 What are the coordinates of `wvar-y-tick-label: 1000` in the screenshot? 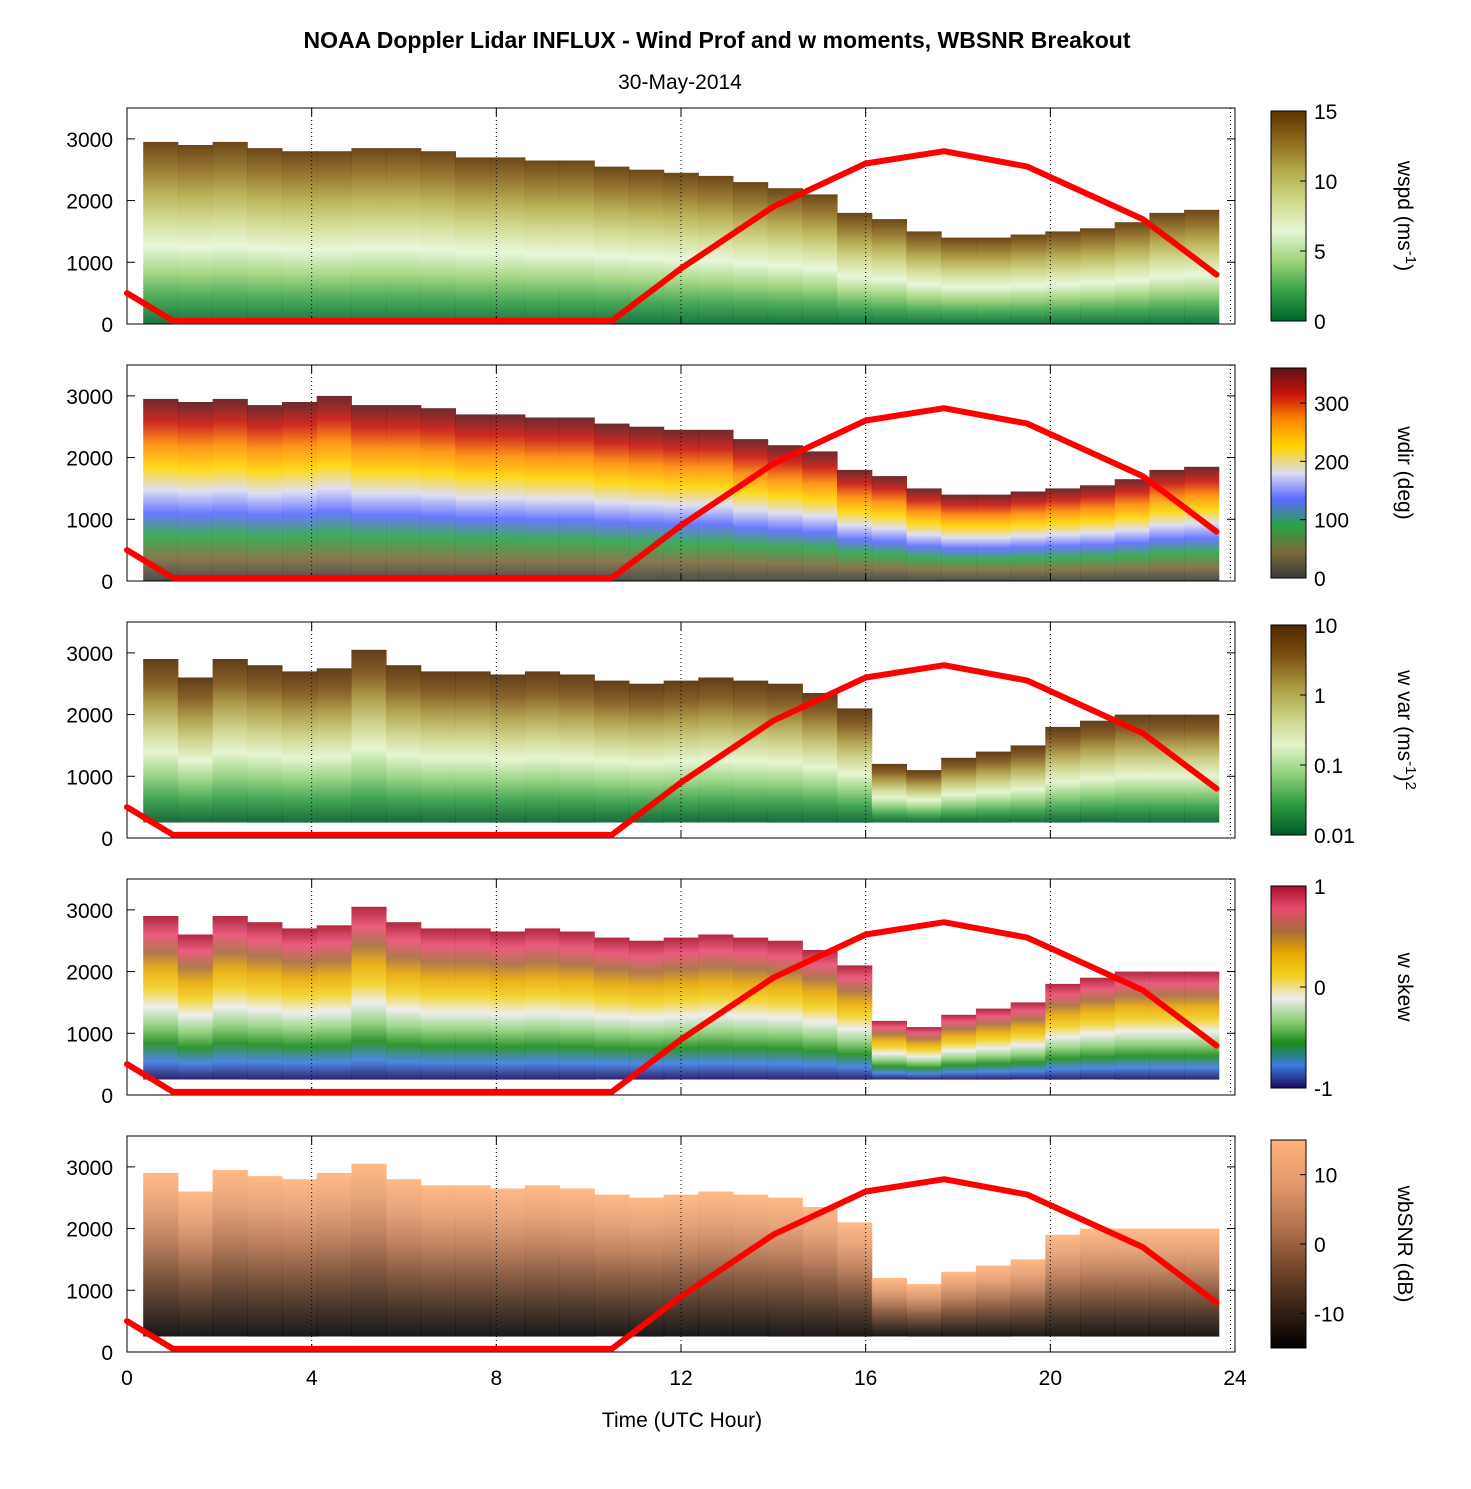 It's located at (89, 777).